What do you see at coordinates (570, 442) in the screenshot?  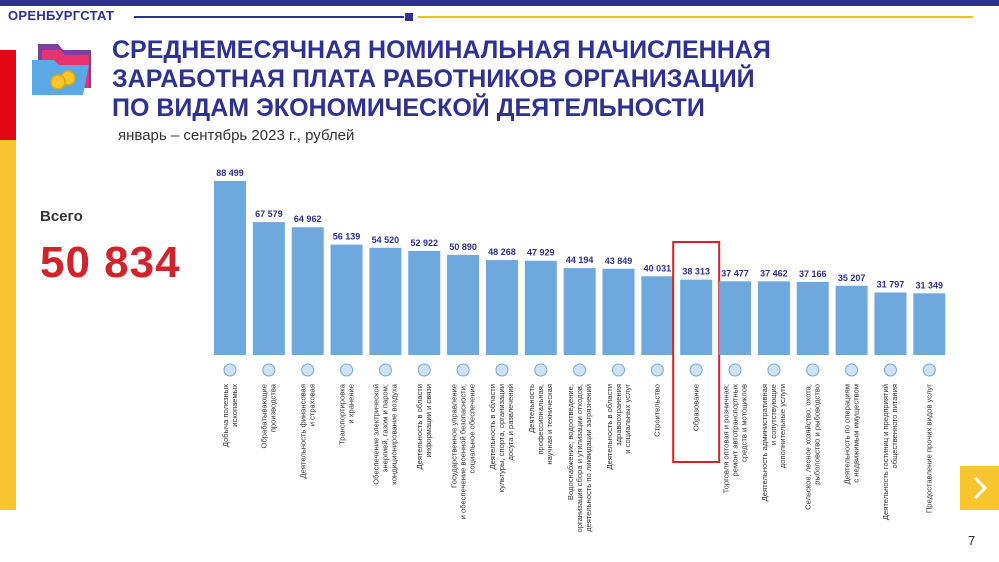 I see `category-label: Водоснабжение; водоотведение,` at bounding box center [570, 442].